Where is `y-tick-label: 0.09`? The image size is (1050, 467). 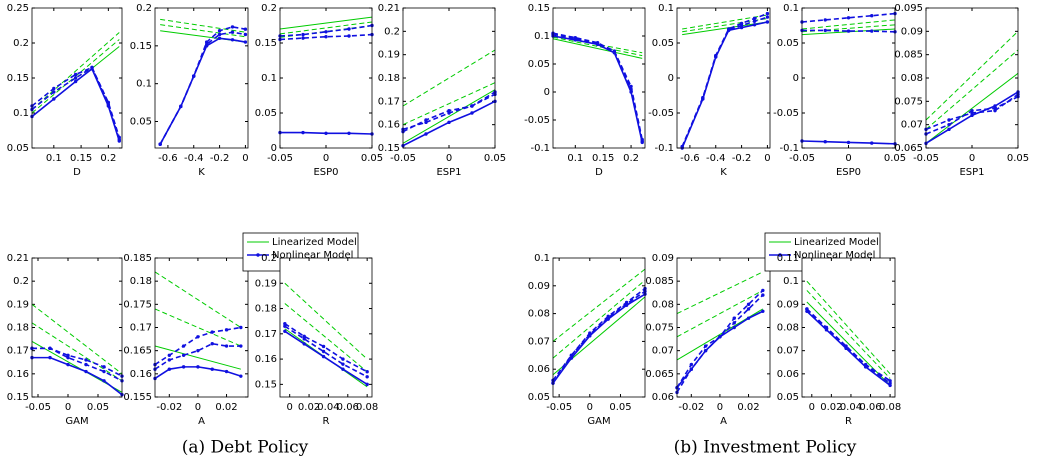 y-tick-label: 0.09 is located at coordinates (539, 286).